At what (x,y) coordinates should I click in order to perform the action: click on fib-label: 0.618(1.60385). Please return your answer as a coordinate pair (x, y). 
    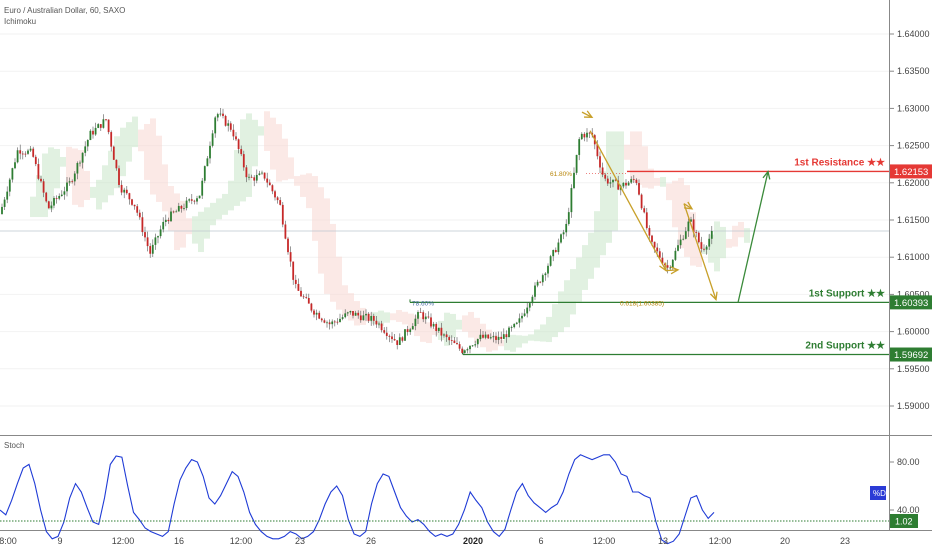
    Looking at the image, I should click on (642, 304).